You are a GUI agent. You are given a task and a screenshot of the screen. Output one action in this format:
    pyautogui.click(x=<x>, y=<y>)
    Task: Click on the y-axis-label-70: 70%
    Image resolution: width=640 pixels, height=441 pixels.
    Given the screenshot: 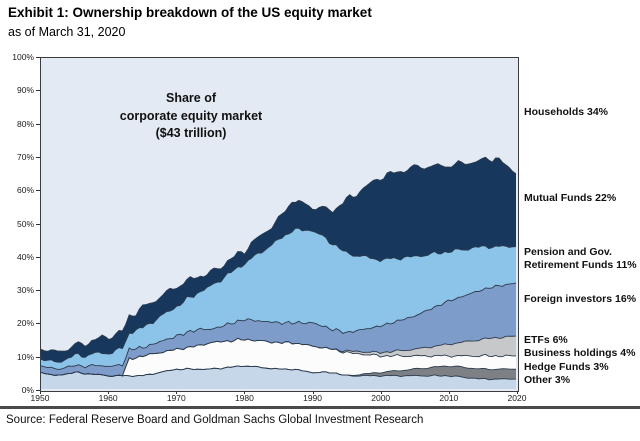 What is the action you would take?
    pyautogui.click(x=25, y=156)
    